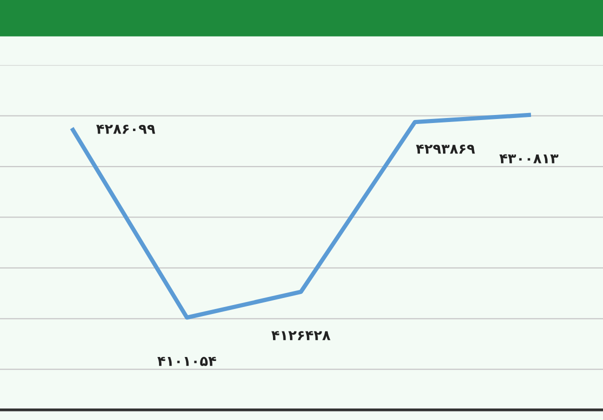  Describe the element at coordinates (300, 335) in the screenshot. I see `data-label: ۴۱۲۶۴۲۸` at that location.